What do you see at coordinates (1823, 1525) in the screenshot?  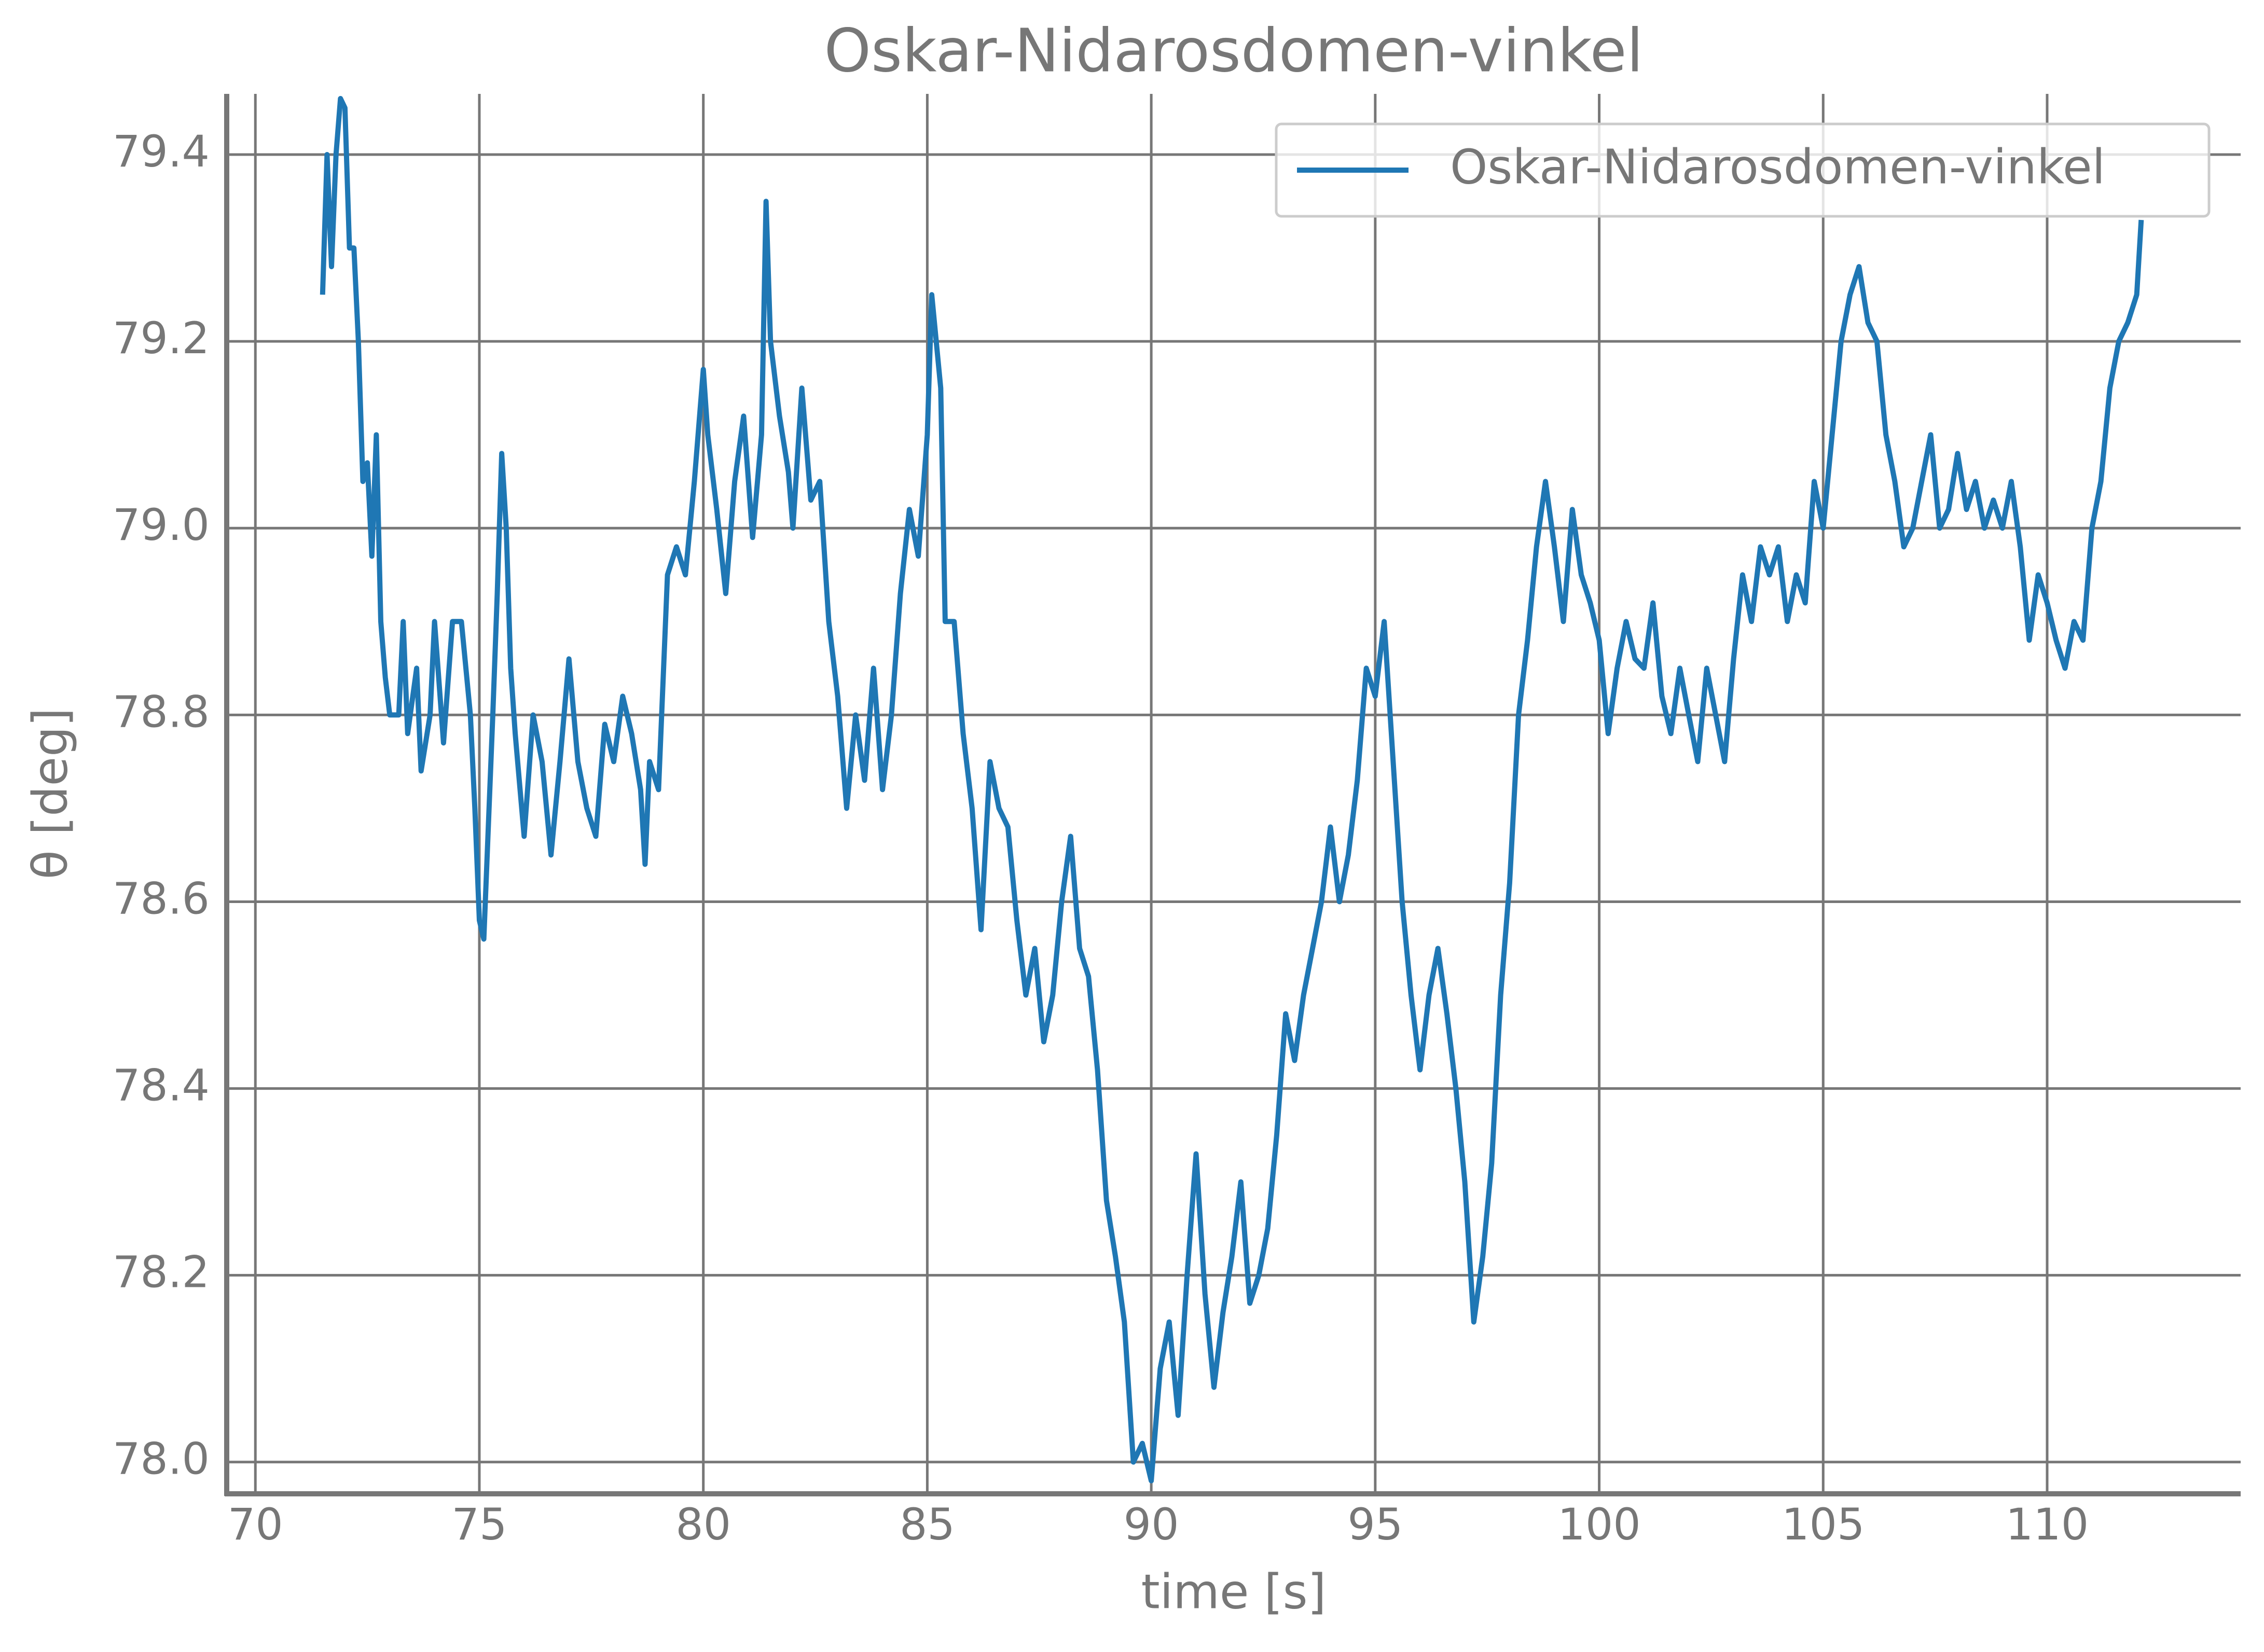 I see `x-tick-label: 105` at bounding box center [1823, 1525].